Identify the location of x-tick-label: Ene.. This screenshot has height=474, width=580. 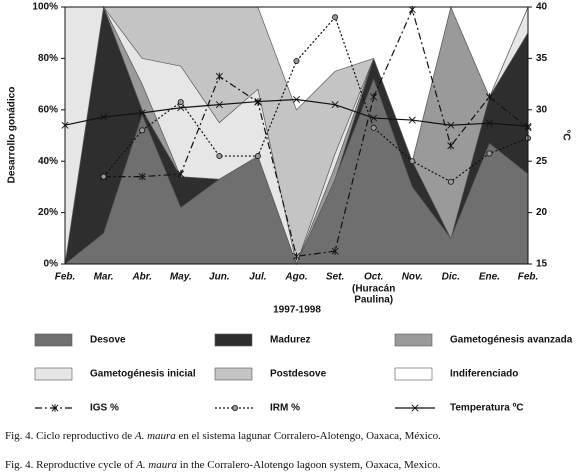
(489, 277).